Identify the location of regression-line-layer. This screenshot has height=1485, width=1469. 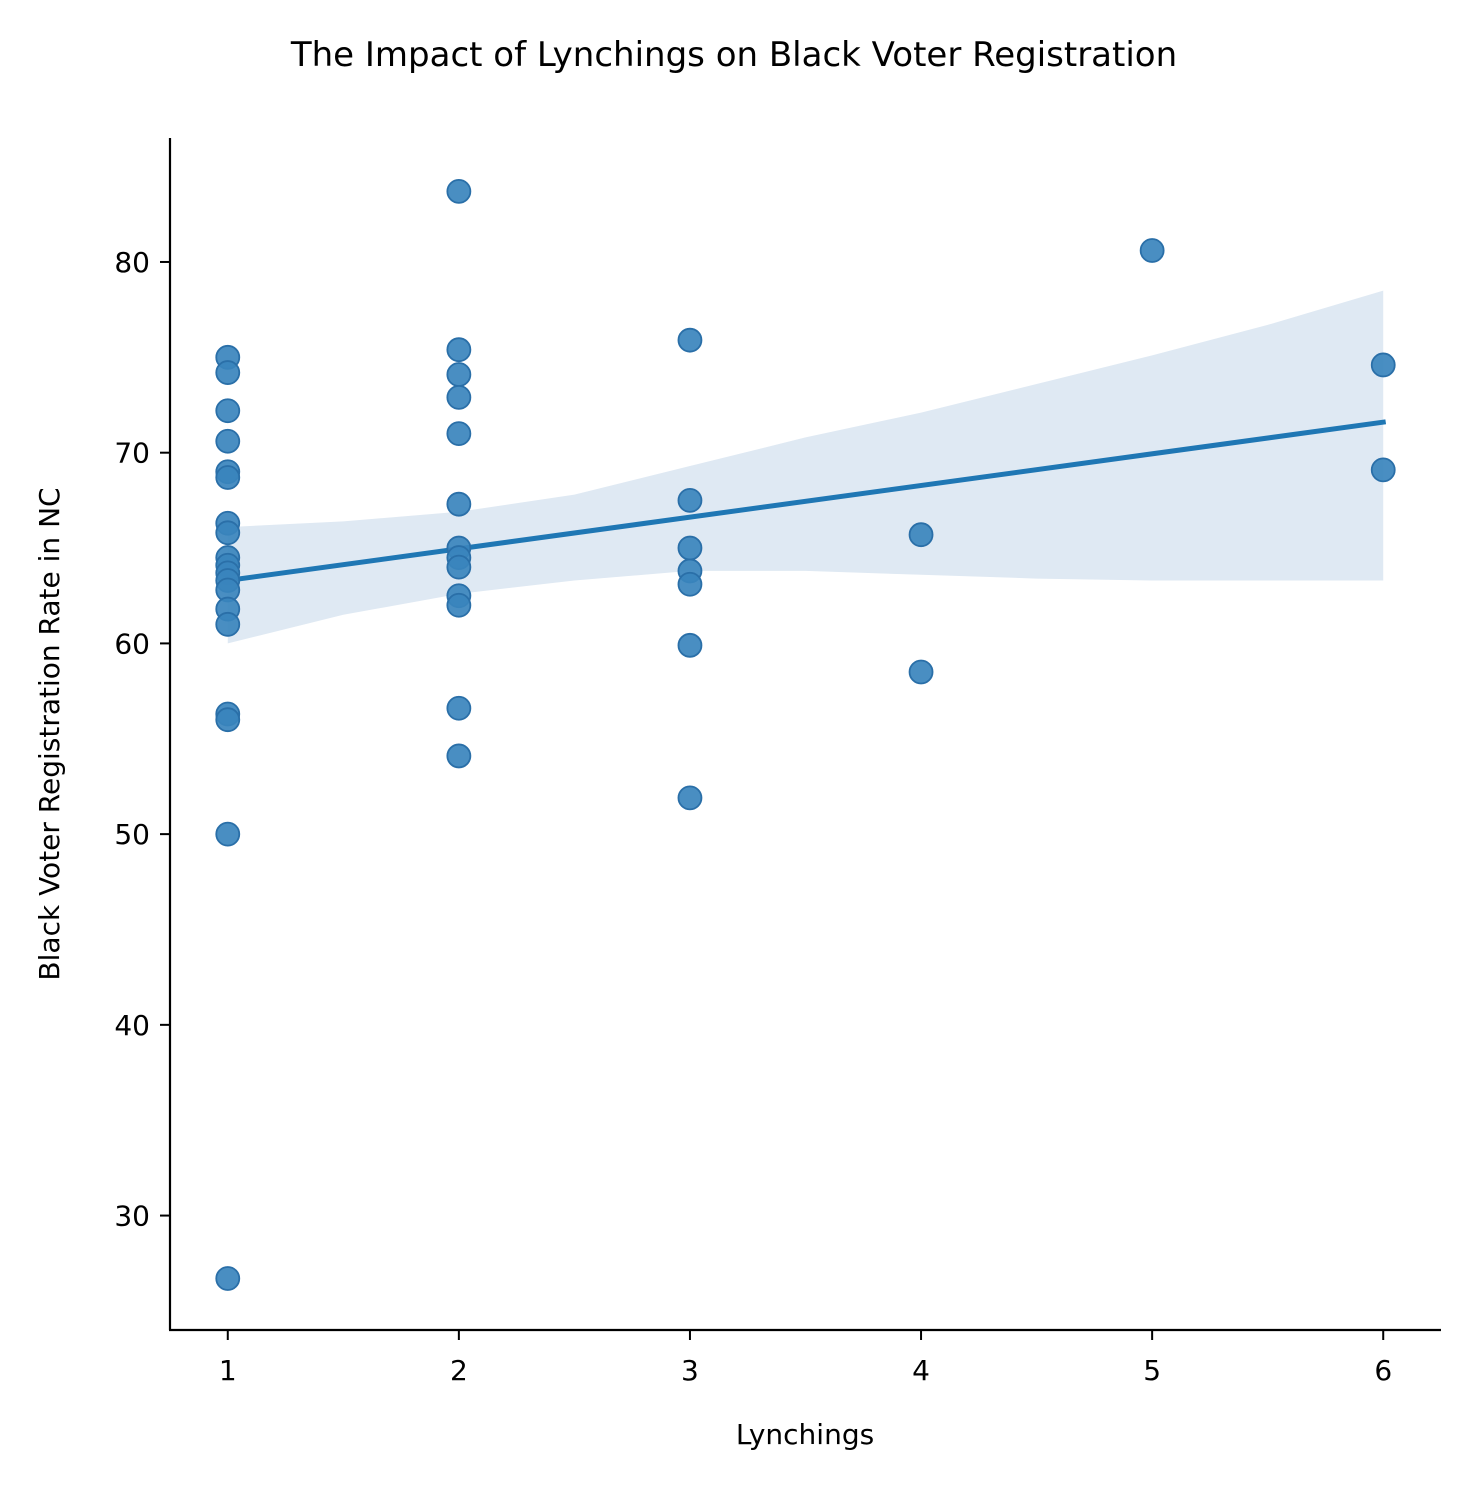
(805, 501).